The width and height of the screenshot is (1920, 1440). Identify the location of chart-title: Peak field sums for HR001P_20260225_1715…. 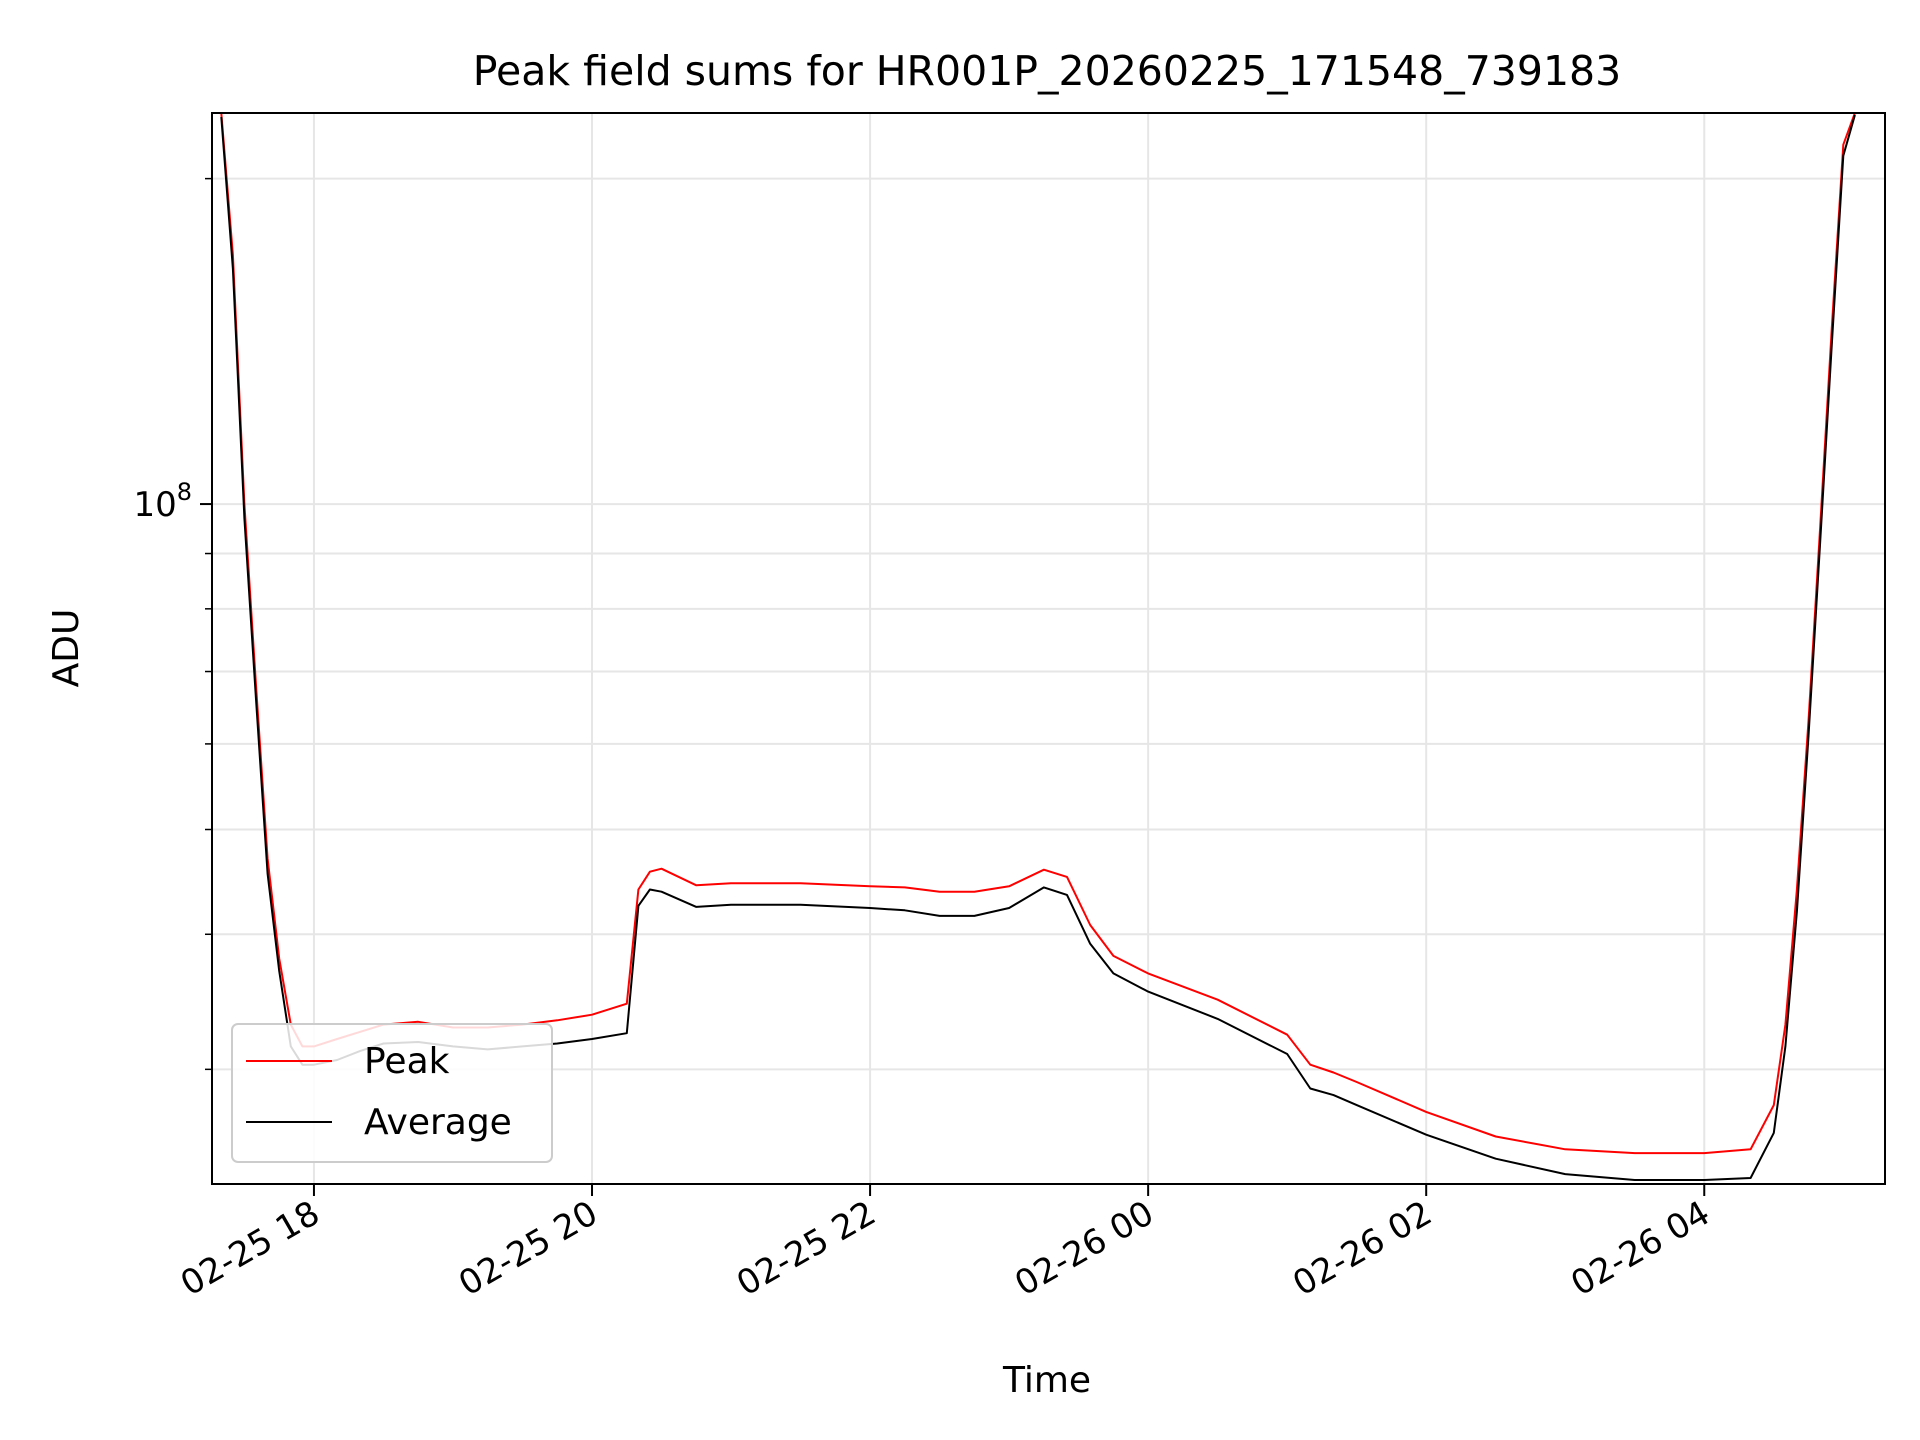
(1047, 71).